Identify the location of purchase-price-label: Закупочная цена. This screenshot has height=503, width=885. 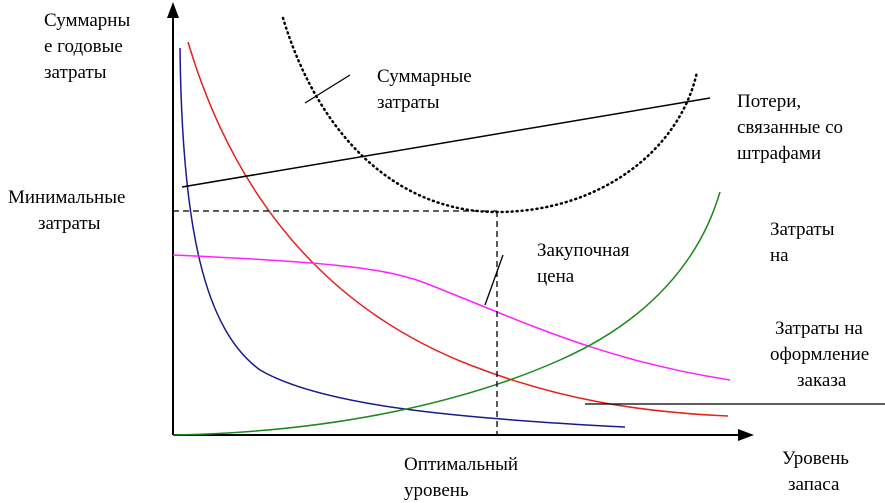
(585, 263).